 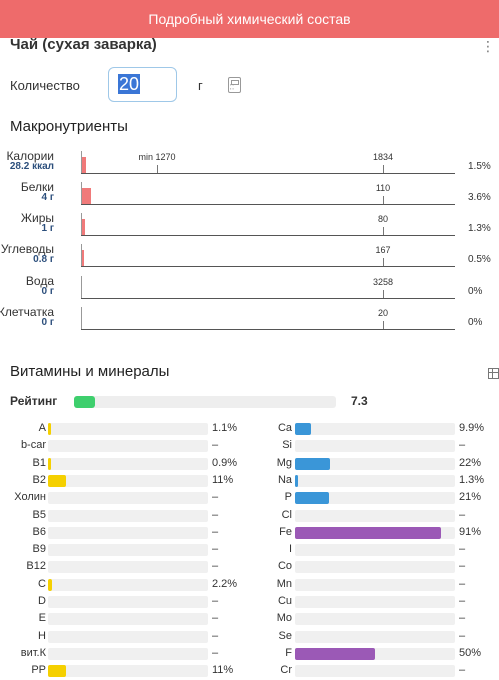 What do you see at coordinates (249, 464) in the screenshot?
I see `mineral-row: Mg 22%` at bounding box center [249, 464].